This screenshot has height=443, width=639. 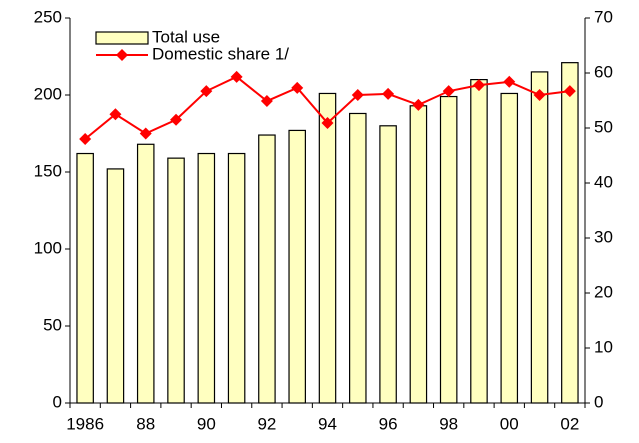 What do you see at coordinates (603, 71) in the screenshot?
I see `y2-tick-label: 60` at bounding box center [603, 71].